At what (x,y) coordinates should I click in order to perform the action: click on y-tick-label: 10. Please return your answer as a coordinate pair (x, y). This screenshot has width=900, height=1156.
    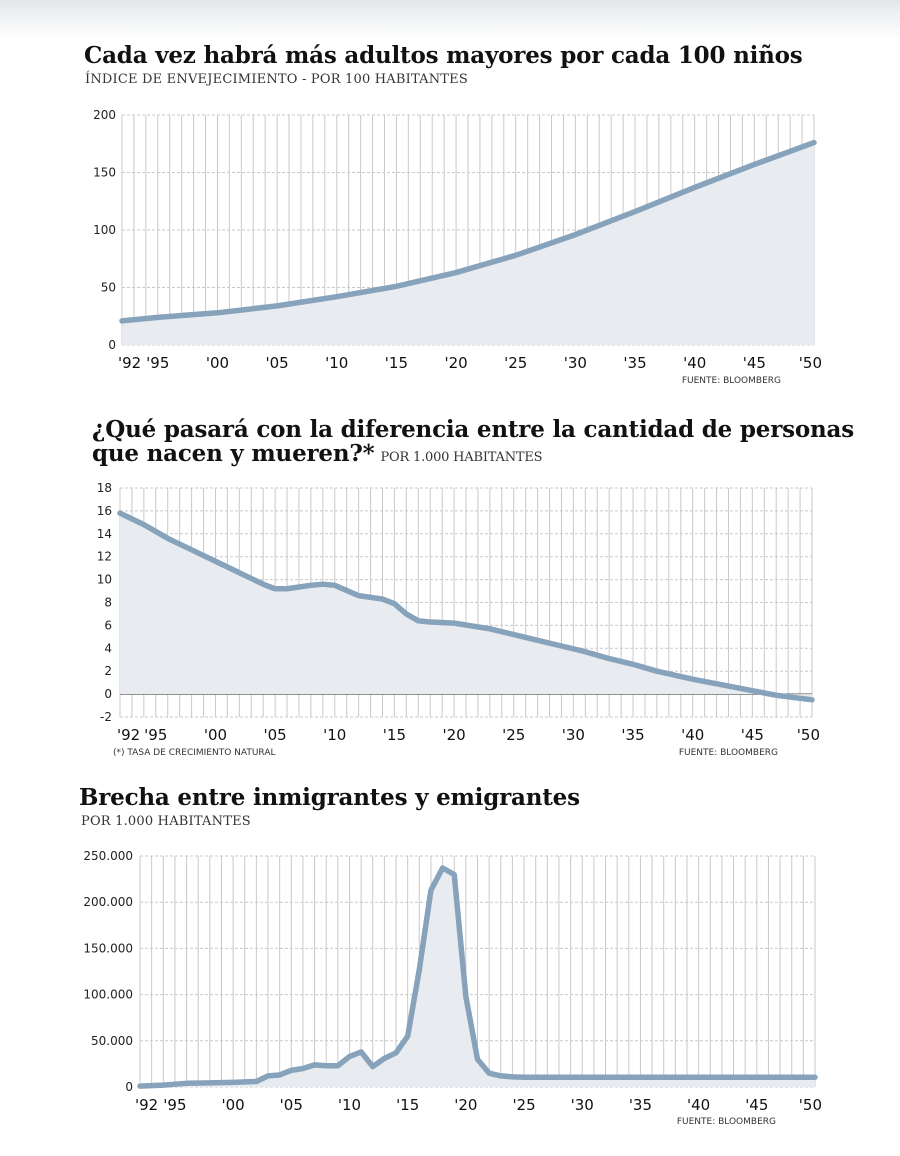
    Looking at the image, I should click on (104, 580).